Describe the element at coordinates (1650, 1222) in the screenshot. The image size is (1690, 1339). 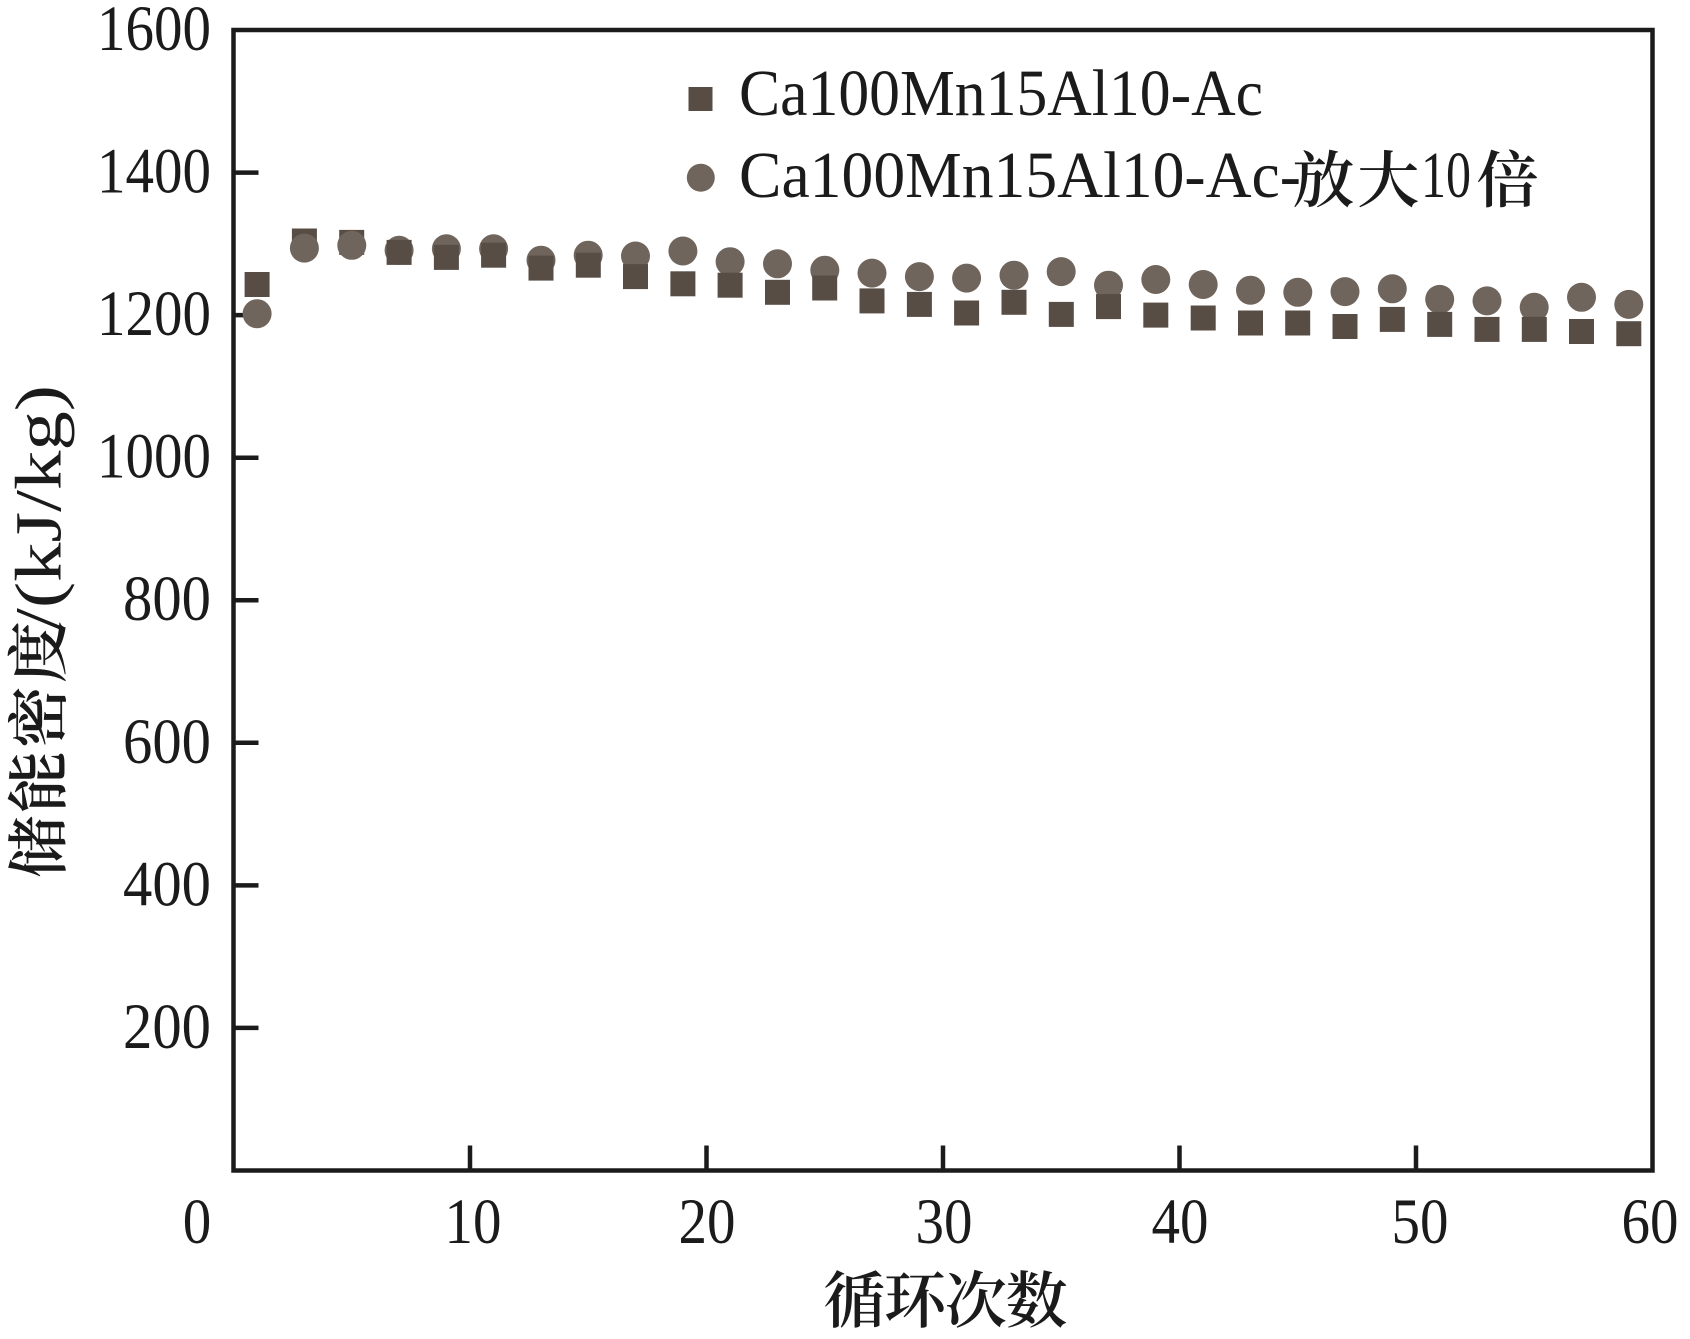
I see `svg-text: 60` at that location.